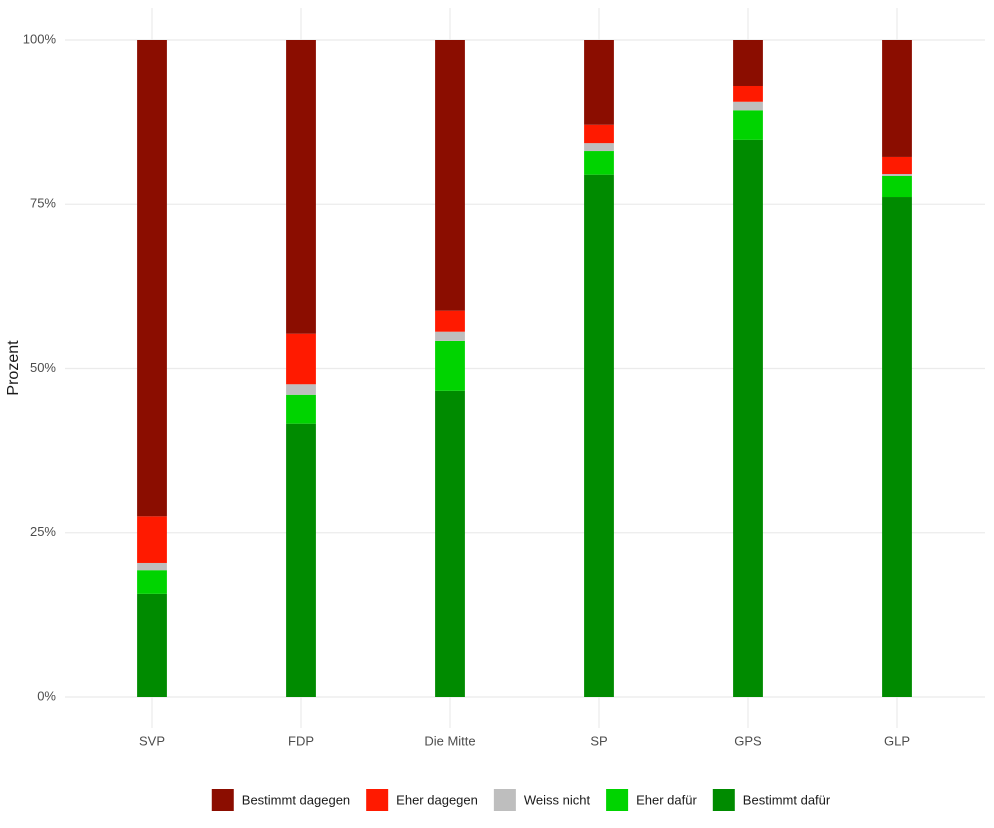 The height and width of the screenshot is (828, 994). Describe the element at coordinates (40, 38) in the screenshot. I see `y-tick-label: 100%` at that location.